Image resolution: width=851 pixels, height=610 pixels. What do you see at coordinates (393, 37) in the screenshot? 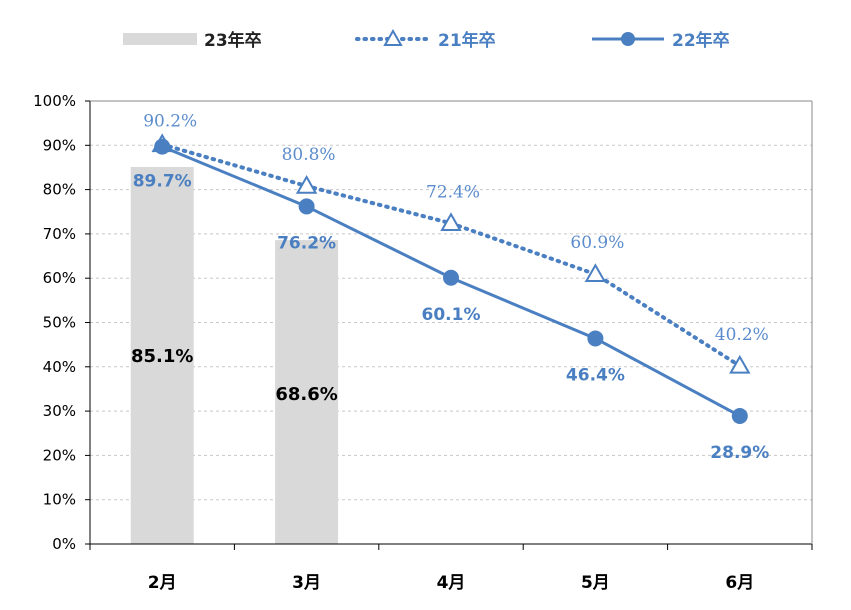
I see `legend-triangle-marker` at bounding box center [393, 37].